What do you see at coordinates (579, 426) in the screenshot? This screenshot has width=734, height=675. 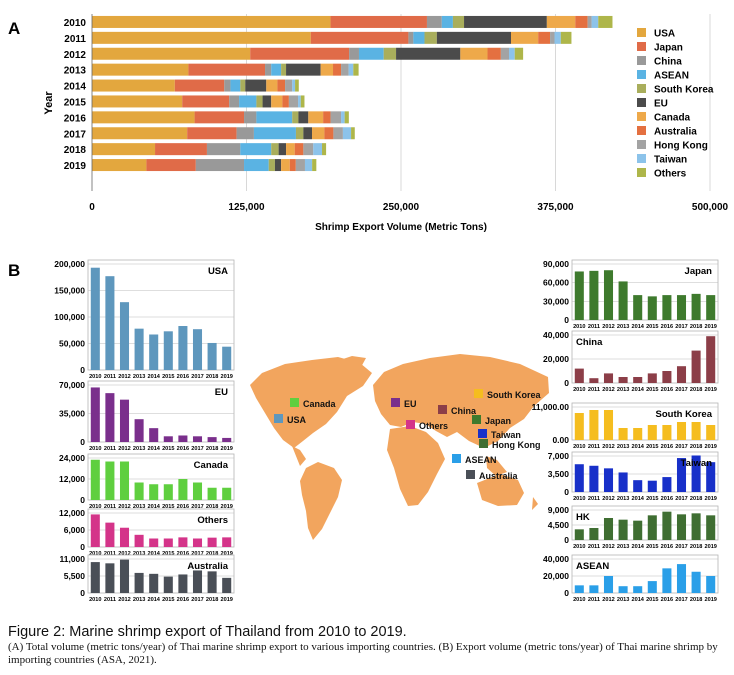 I see `mini-bar-south-korea-2010` at bounding box center [579, 426].